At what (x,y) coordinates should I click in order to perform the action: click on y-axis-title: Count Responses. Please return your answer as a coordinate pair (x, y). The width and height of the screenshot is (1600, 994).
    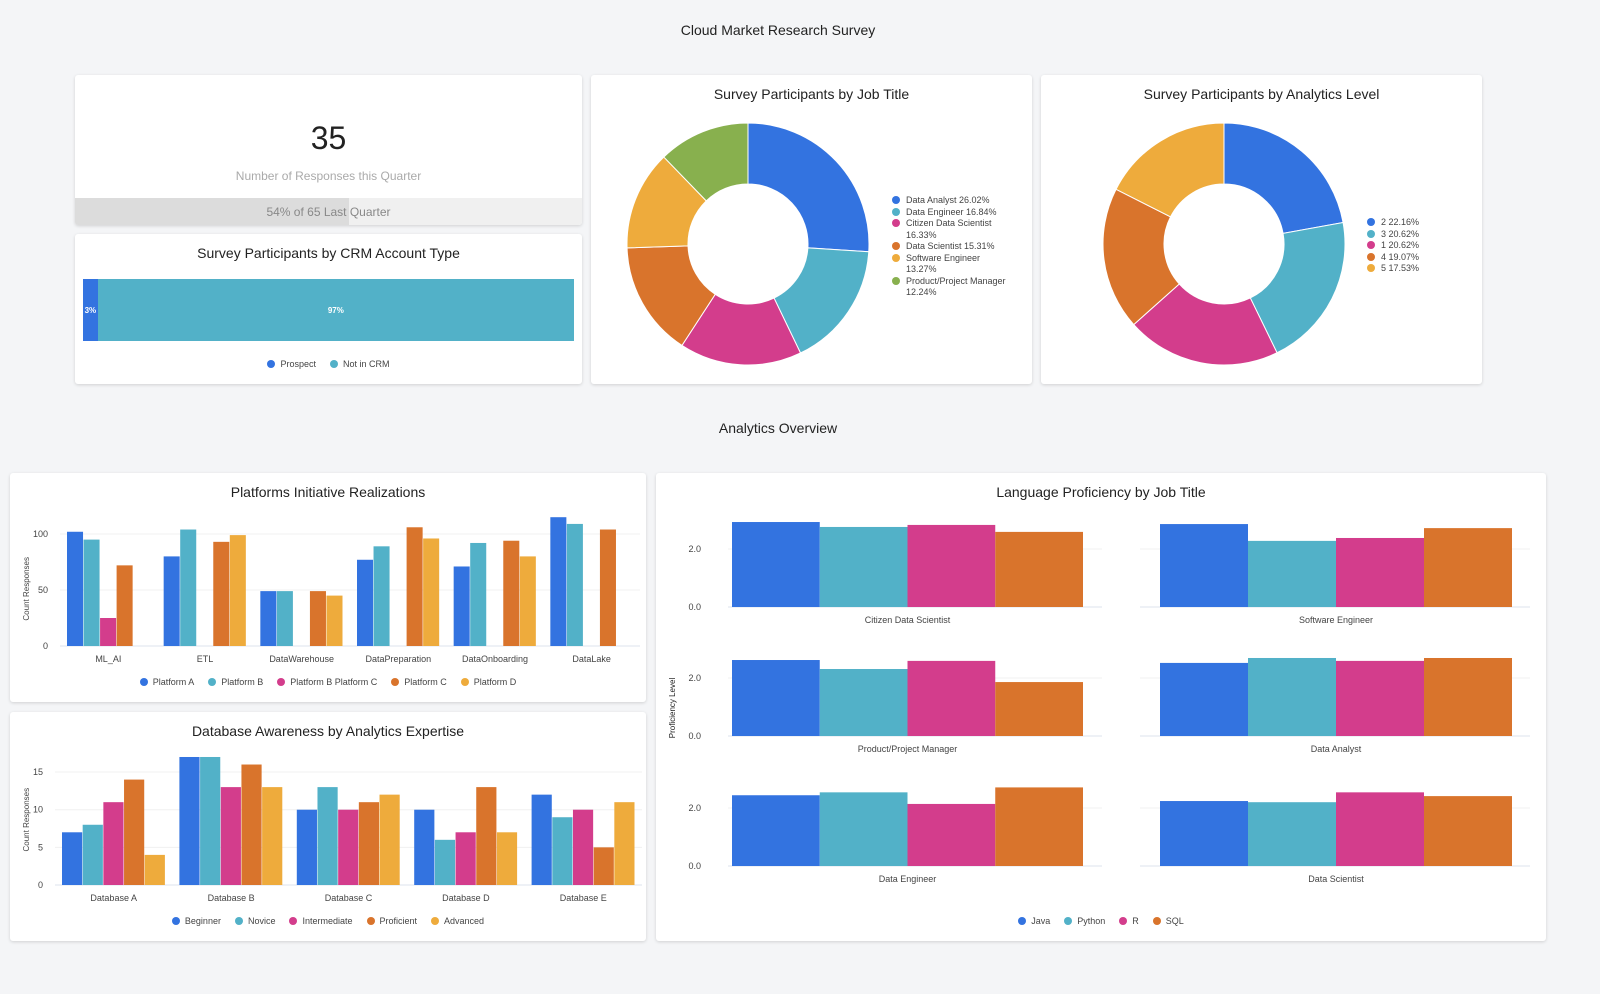
    Looking at the image, I should click on (26, 589).